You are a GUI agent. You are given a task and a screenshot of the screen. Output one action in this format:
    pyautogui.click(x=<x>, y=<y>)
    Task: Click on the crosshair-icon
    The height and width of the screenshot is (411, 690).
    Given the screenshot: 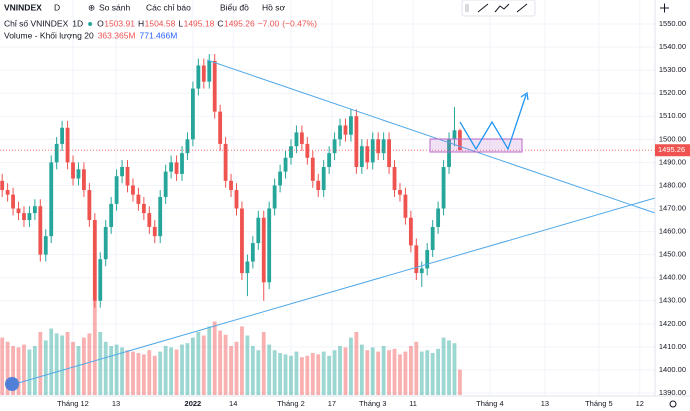 What is the action you would take?
    pyautogui.click(x=664, y=8)
    